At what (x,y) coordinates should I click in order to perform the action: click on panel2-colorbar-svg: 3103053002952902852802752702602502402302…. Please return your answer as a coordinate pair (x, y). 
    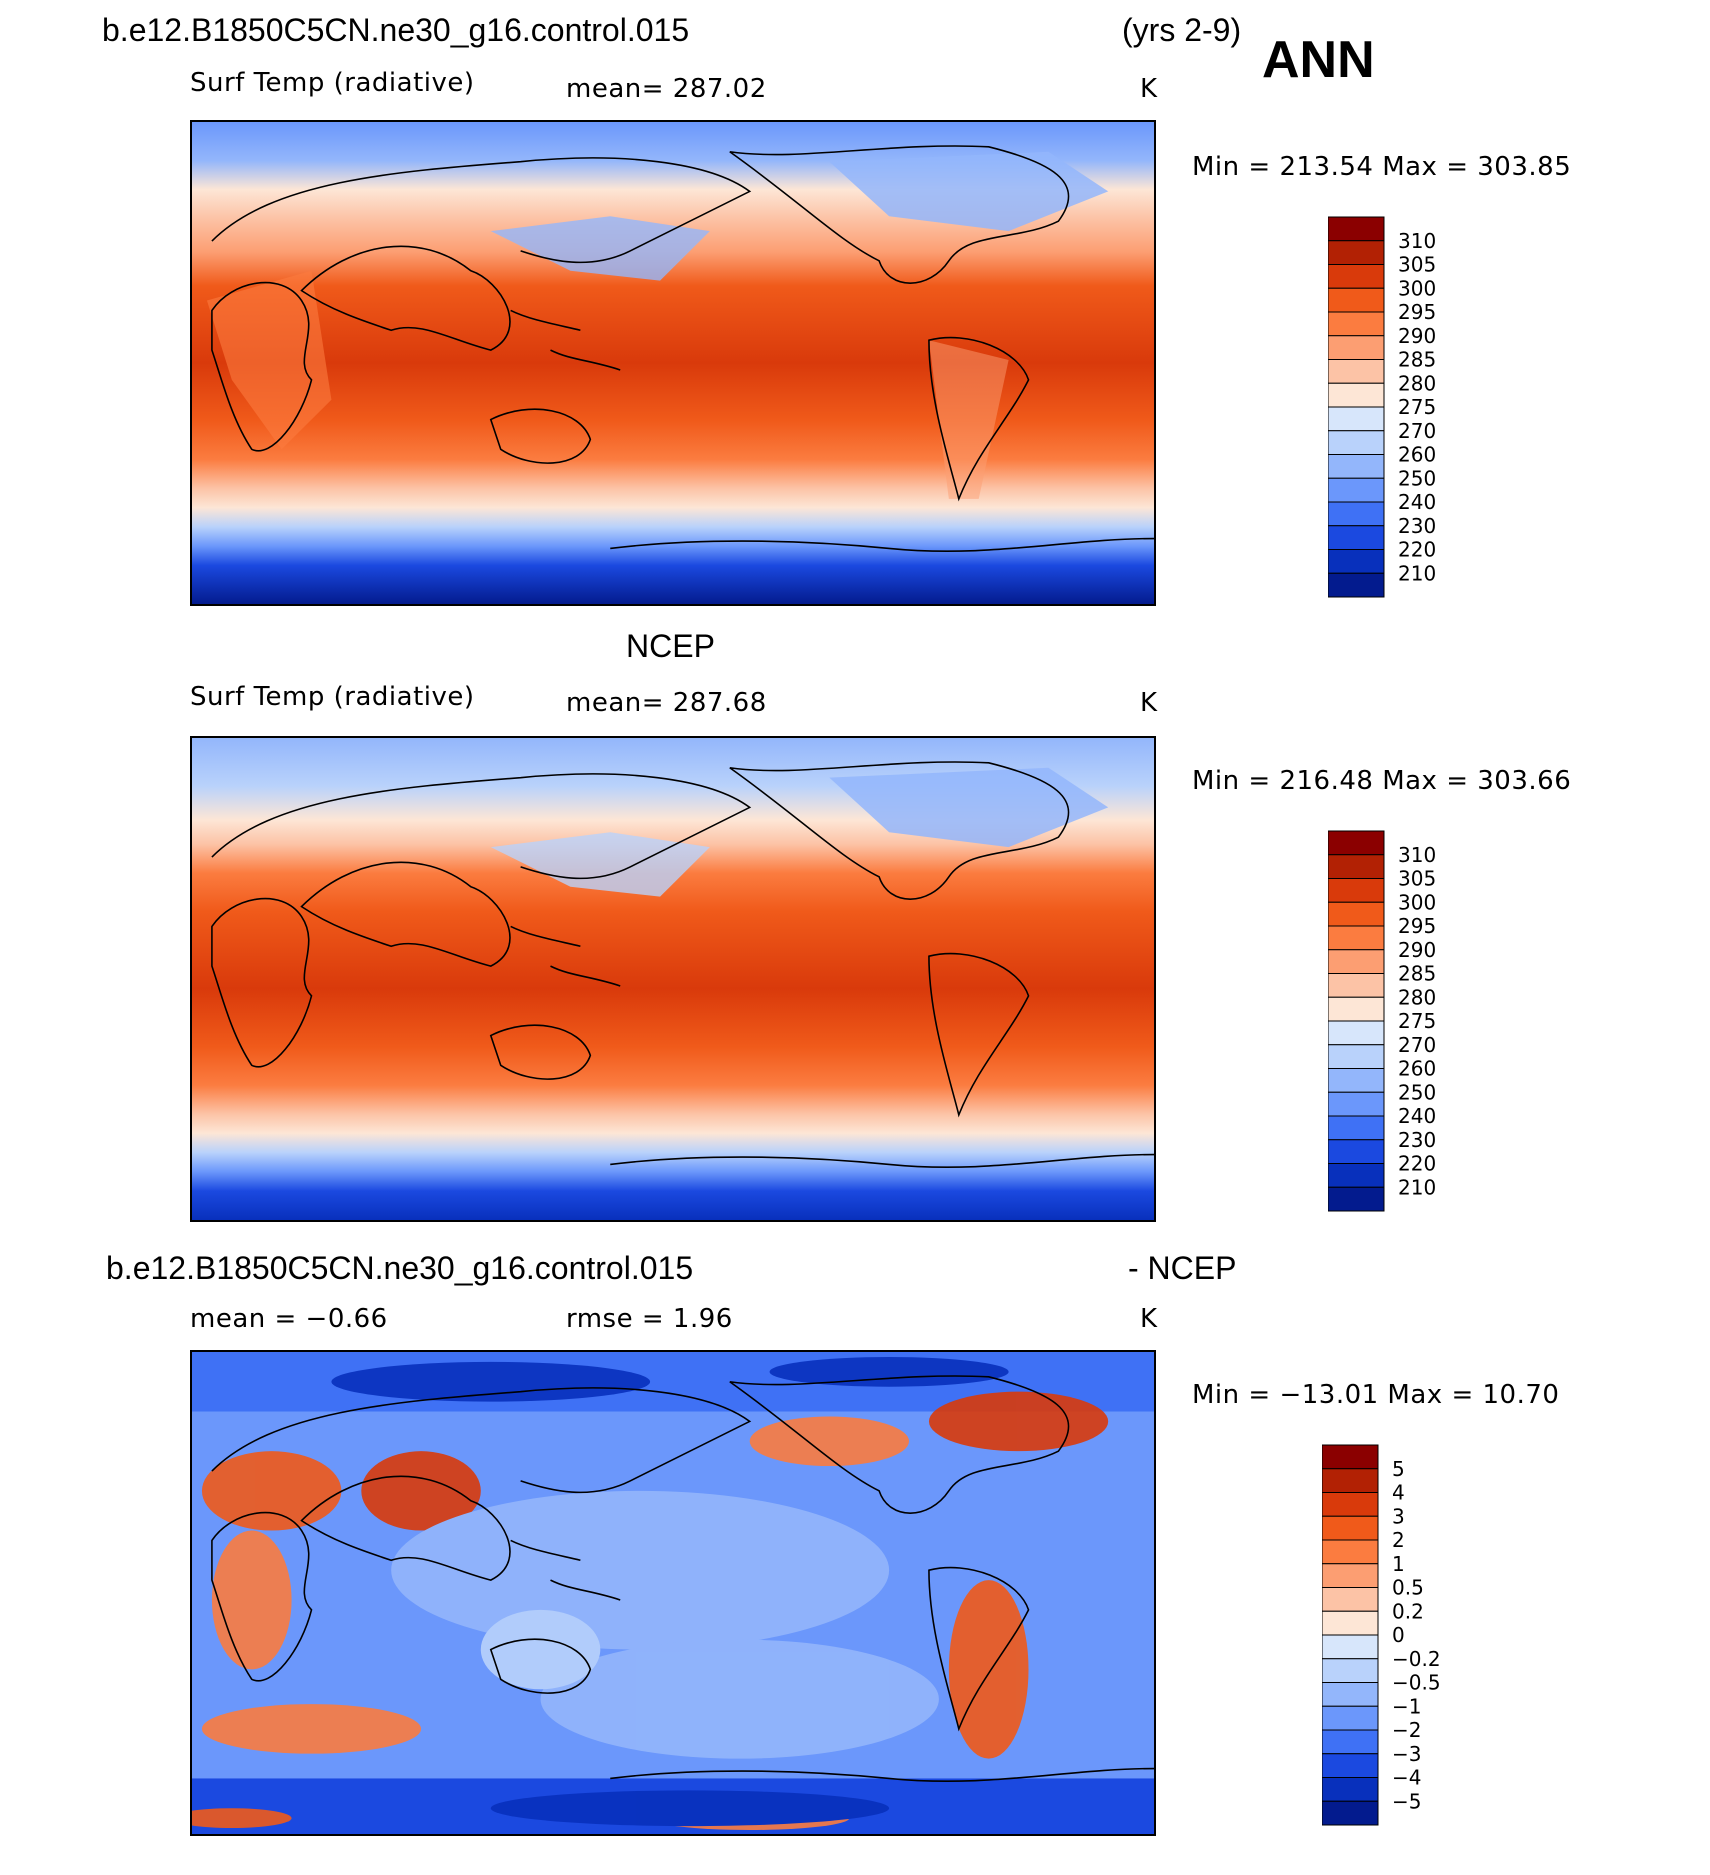
    Looking at the image, I should click on (1382, 1021).